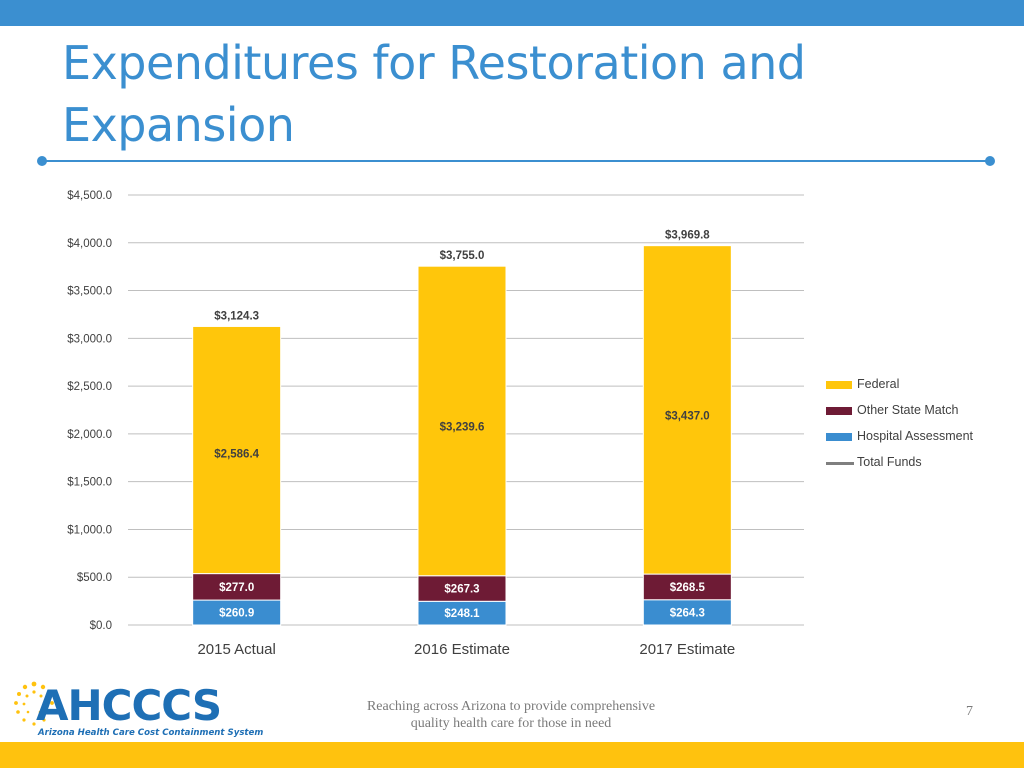 Image resolution: width=1024 pixels, height=768 pixels. What do you see at coordinates (512, 755) in the screenshot?
I see `bottom-accent-bar` at bounding box center [512, 755].